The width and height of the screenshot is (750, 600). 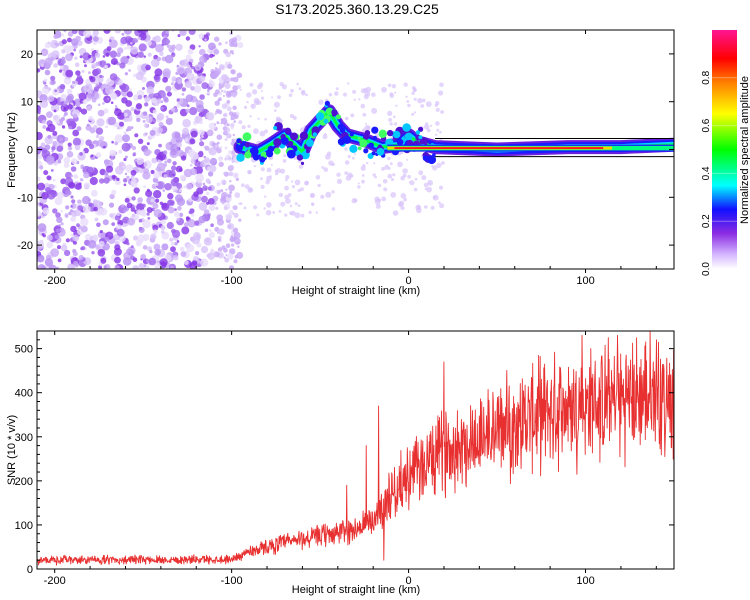 I want to click on colorbar-tick-label: 0.0, so click(x=706, y=269).